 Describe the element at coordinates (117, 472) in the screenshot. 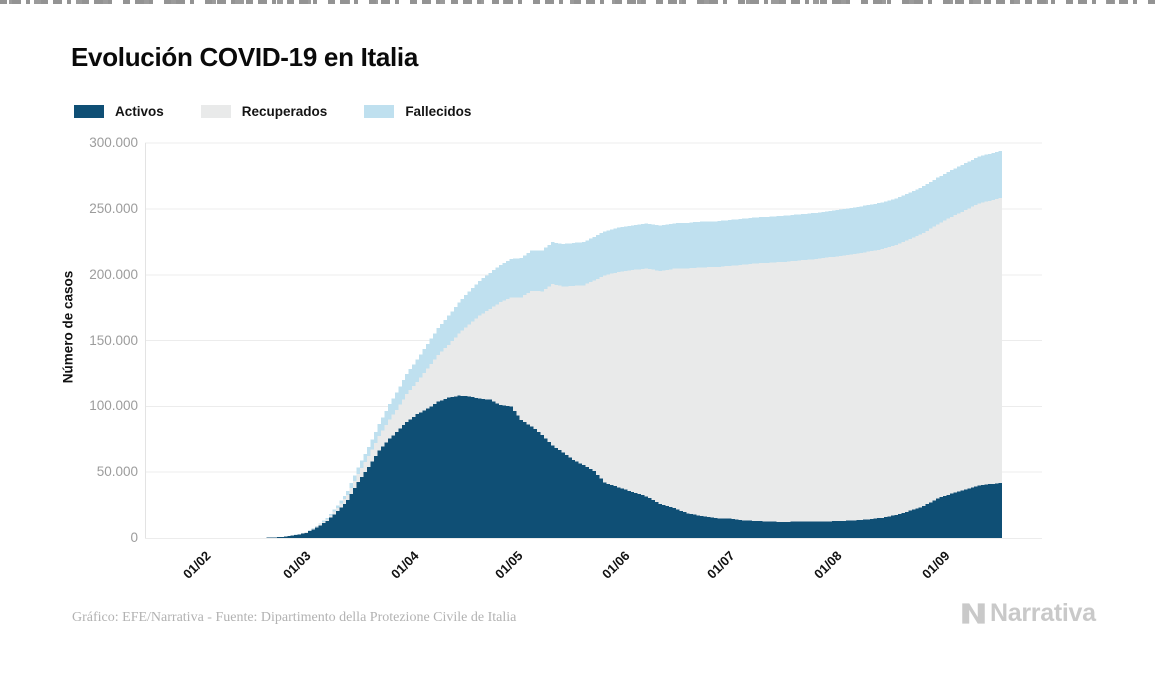

I see `y-tick-label: 50.000` at that location.